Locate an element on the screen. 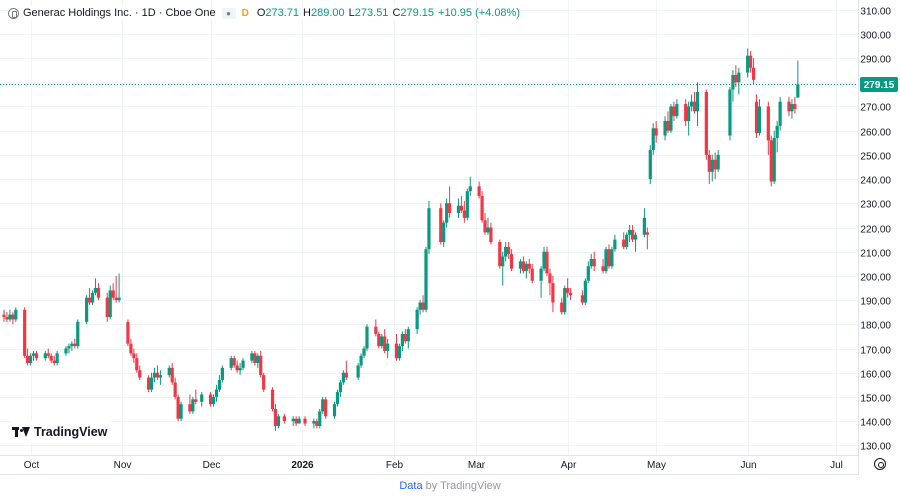  symbol-title: Generac Holdings Inc. · 1D · Cboe One is located at coordinates (119, 13).